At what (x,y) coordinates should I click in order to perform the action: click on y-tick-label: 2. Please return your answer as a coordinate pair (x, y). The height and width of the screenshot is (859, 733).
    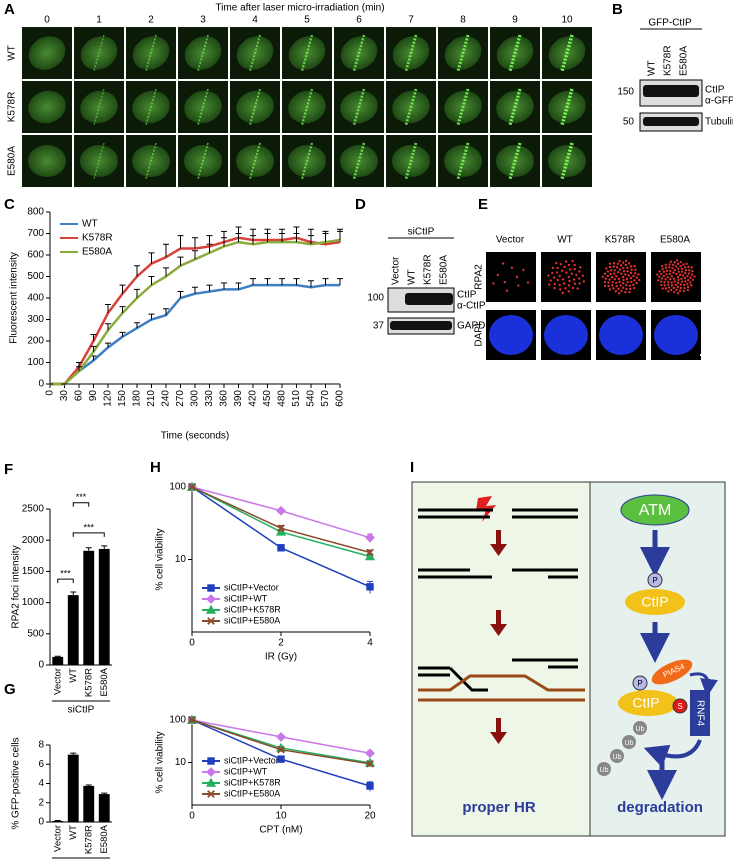
    Looking at the image, I should click on (41, 802).